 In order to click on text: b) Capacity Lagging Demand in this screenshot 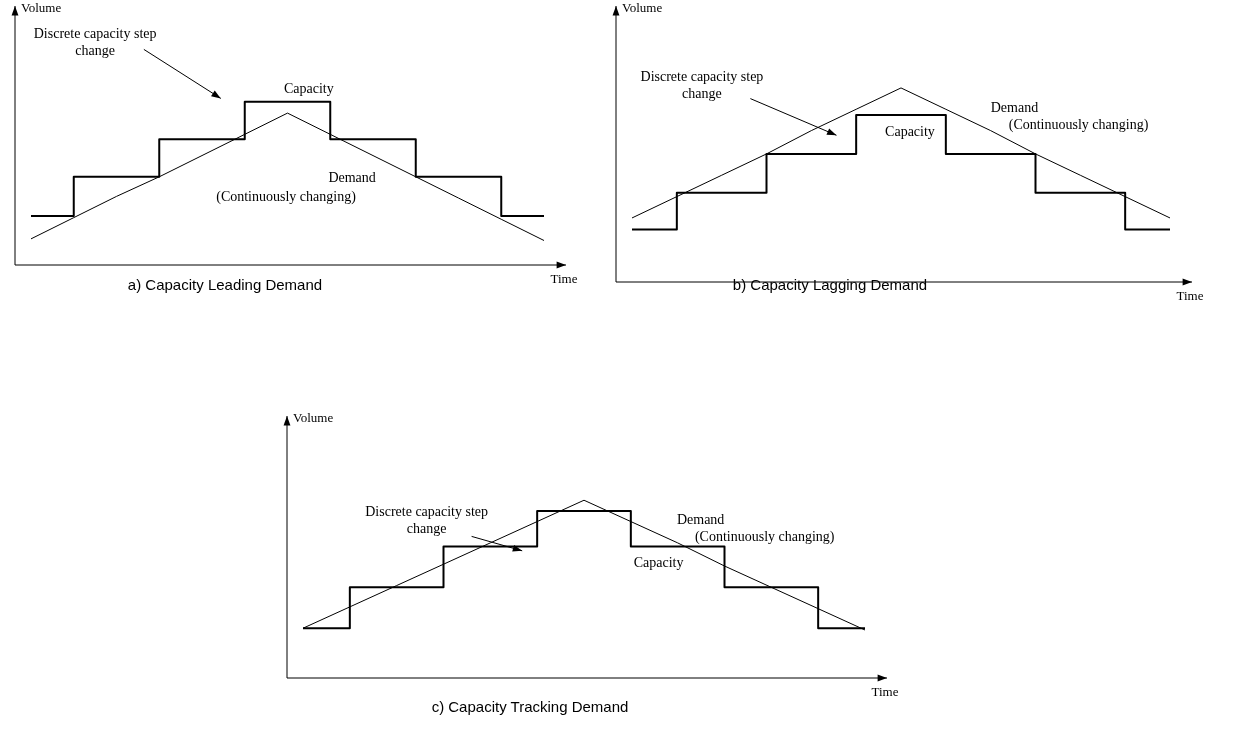, I will do `click(830, 284)`.